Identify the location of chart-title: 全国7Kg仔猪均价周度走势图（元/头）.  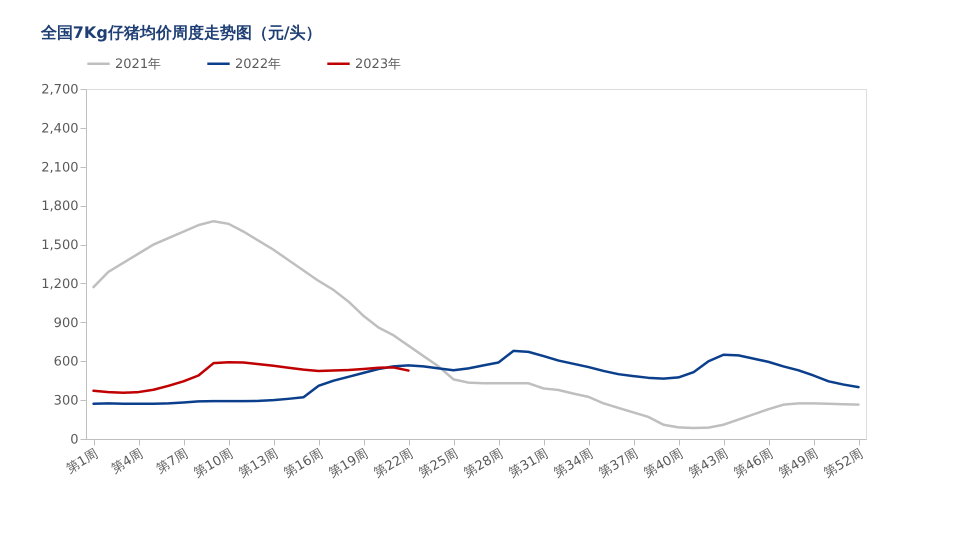
(181, 32).